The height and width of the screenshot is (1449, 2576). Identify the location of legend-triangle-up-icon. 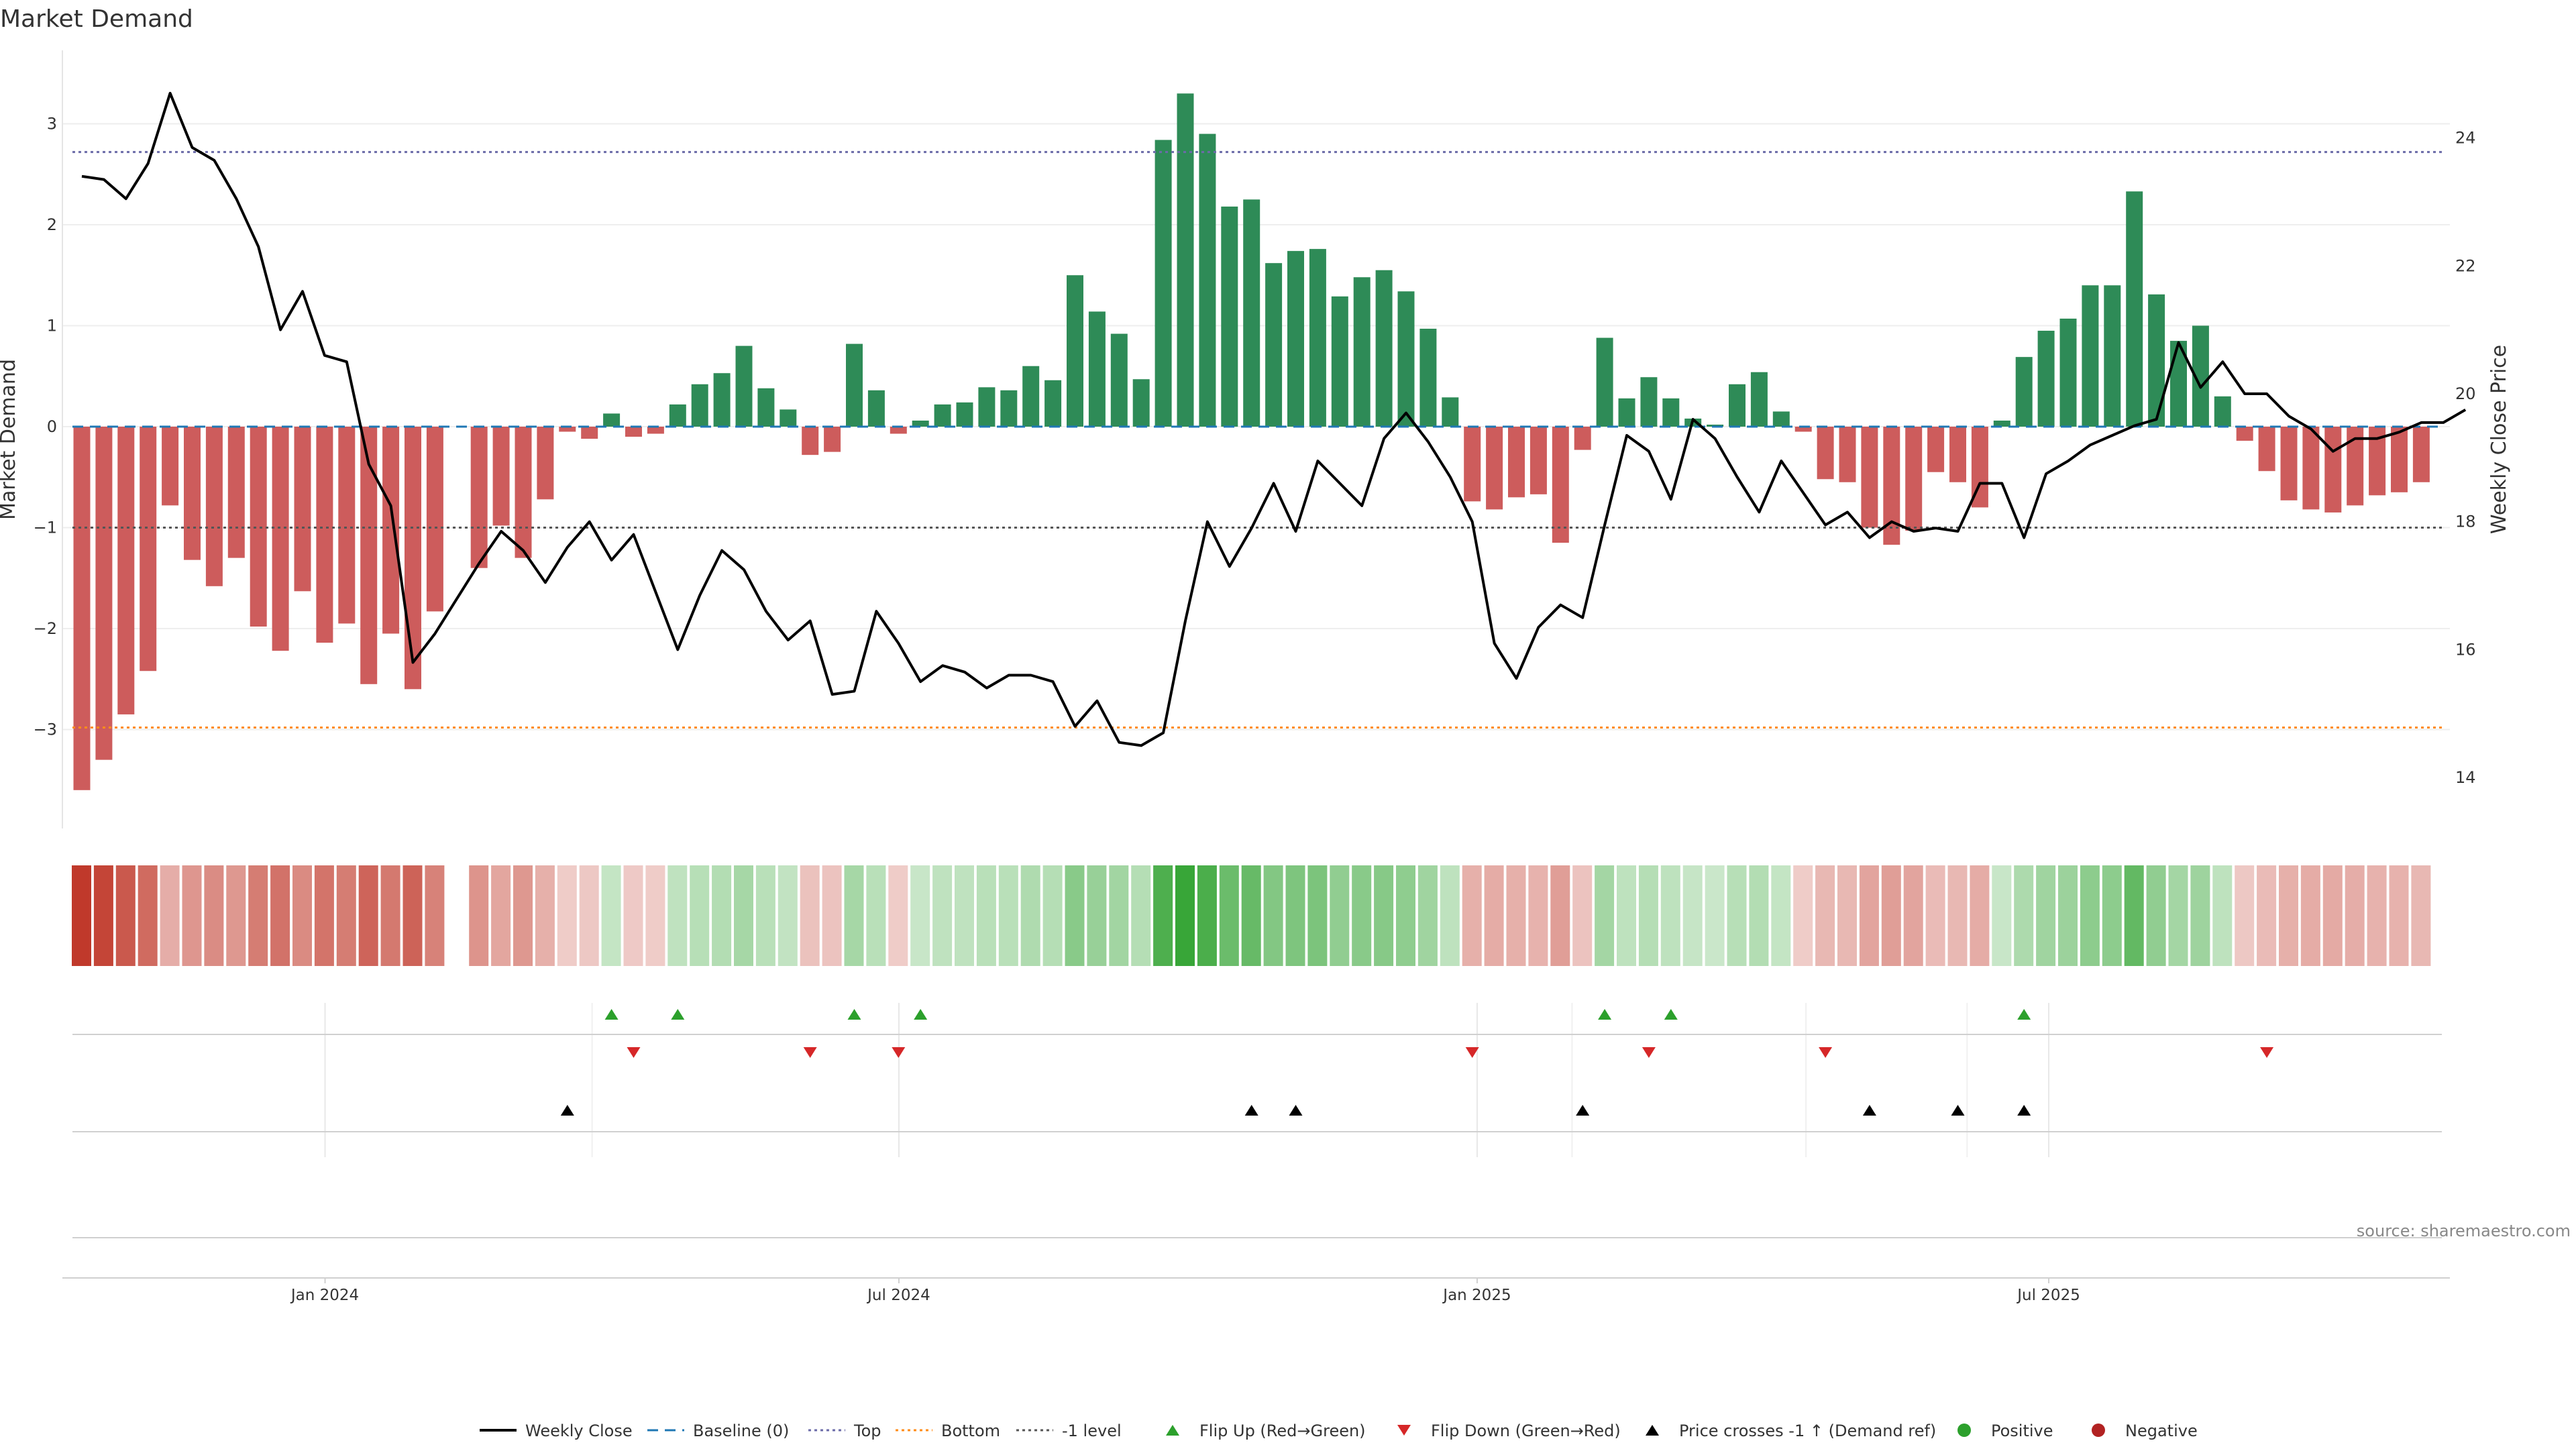
(1652, 1430).